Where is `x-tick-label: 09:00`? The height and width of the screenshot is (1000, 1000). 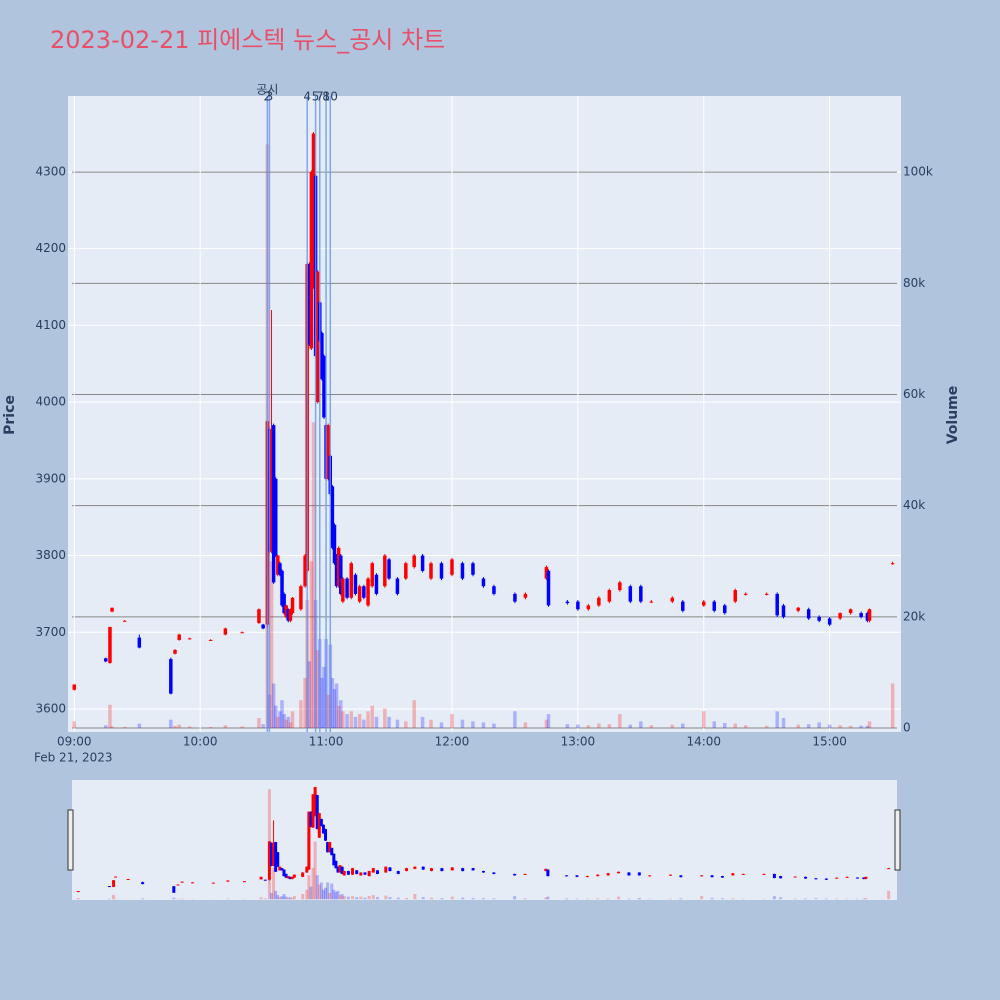 x-tick-label: 09:00 is located at coordinates (74, 742).